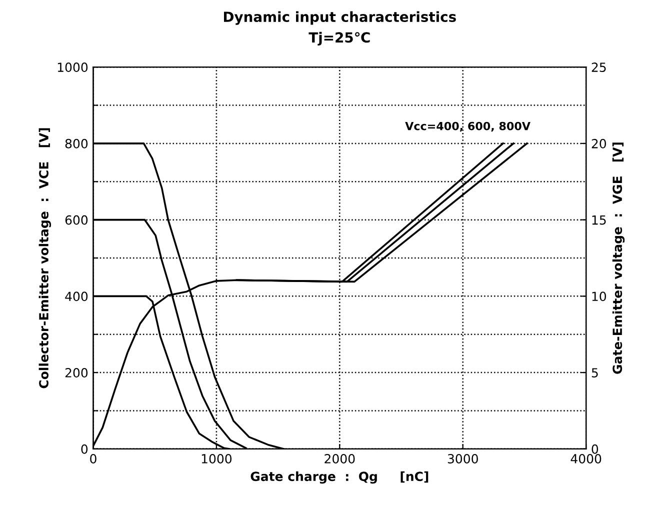 Image resolution: width=666 pixels, height=516 pixels. Describe the element at coordinates (586, 459) in the screenshot. I see `x-tick-label: 4000` at that location.